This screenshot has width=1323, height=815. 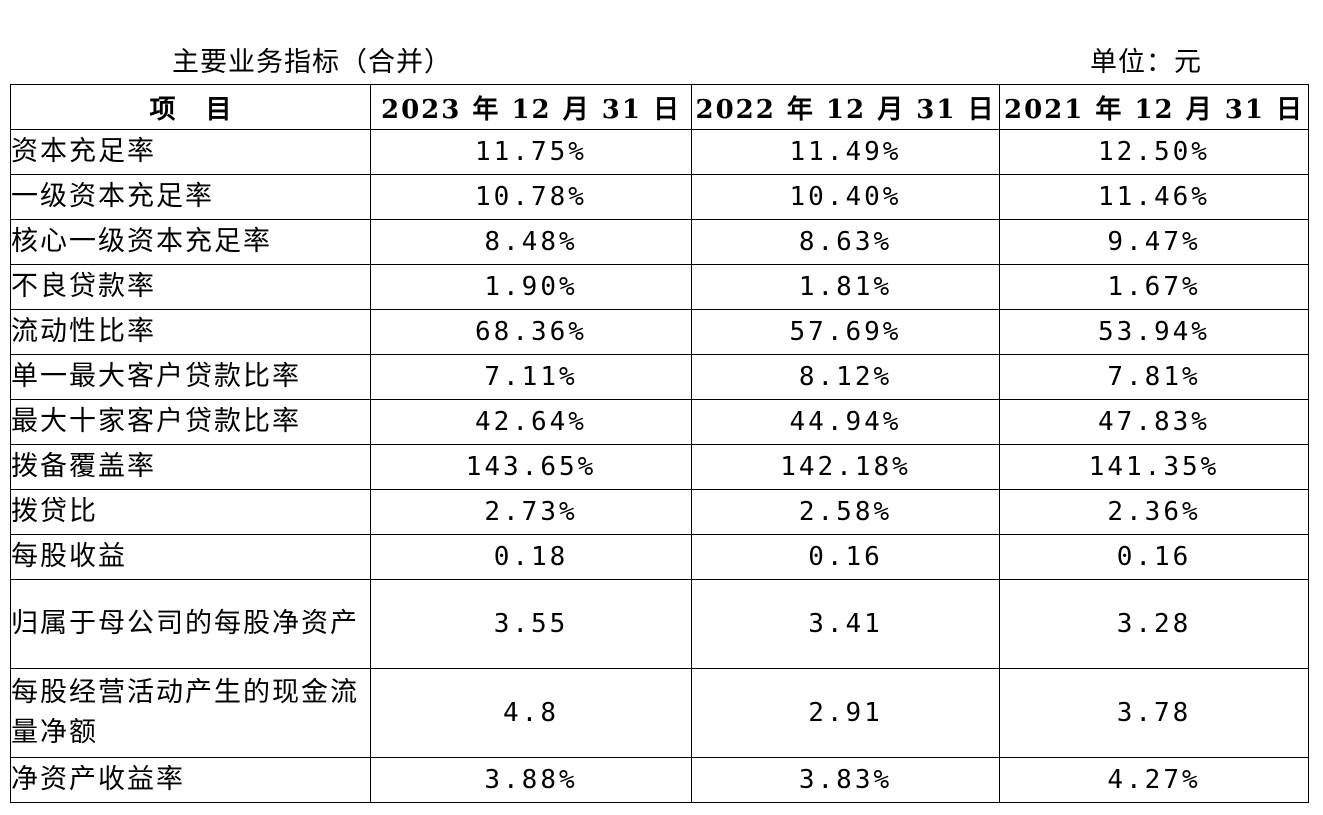 I want to click on cell-2021: 3.78, so click(x=1154, y=713).